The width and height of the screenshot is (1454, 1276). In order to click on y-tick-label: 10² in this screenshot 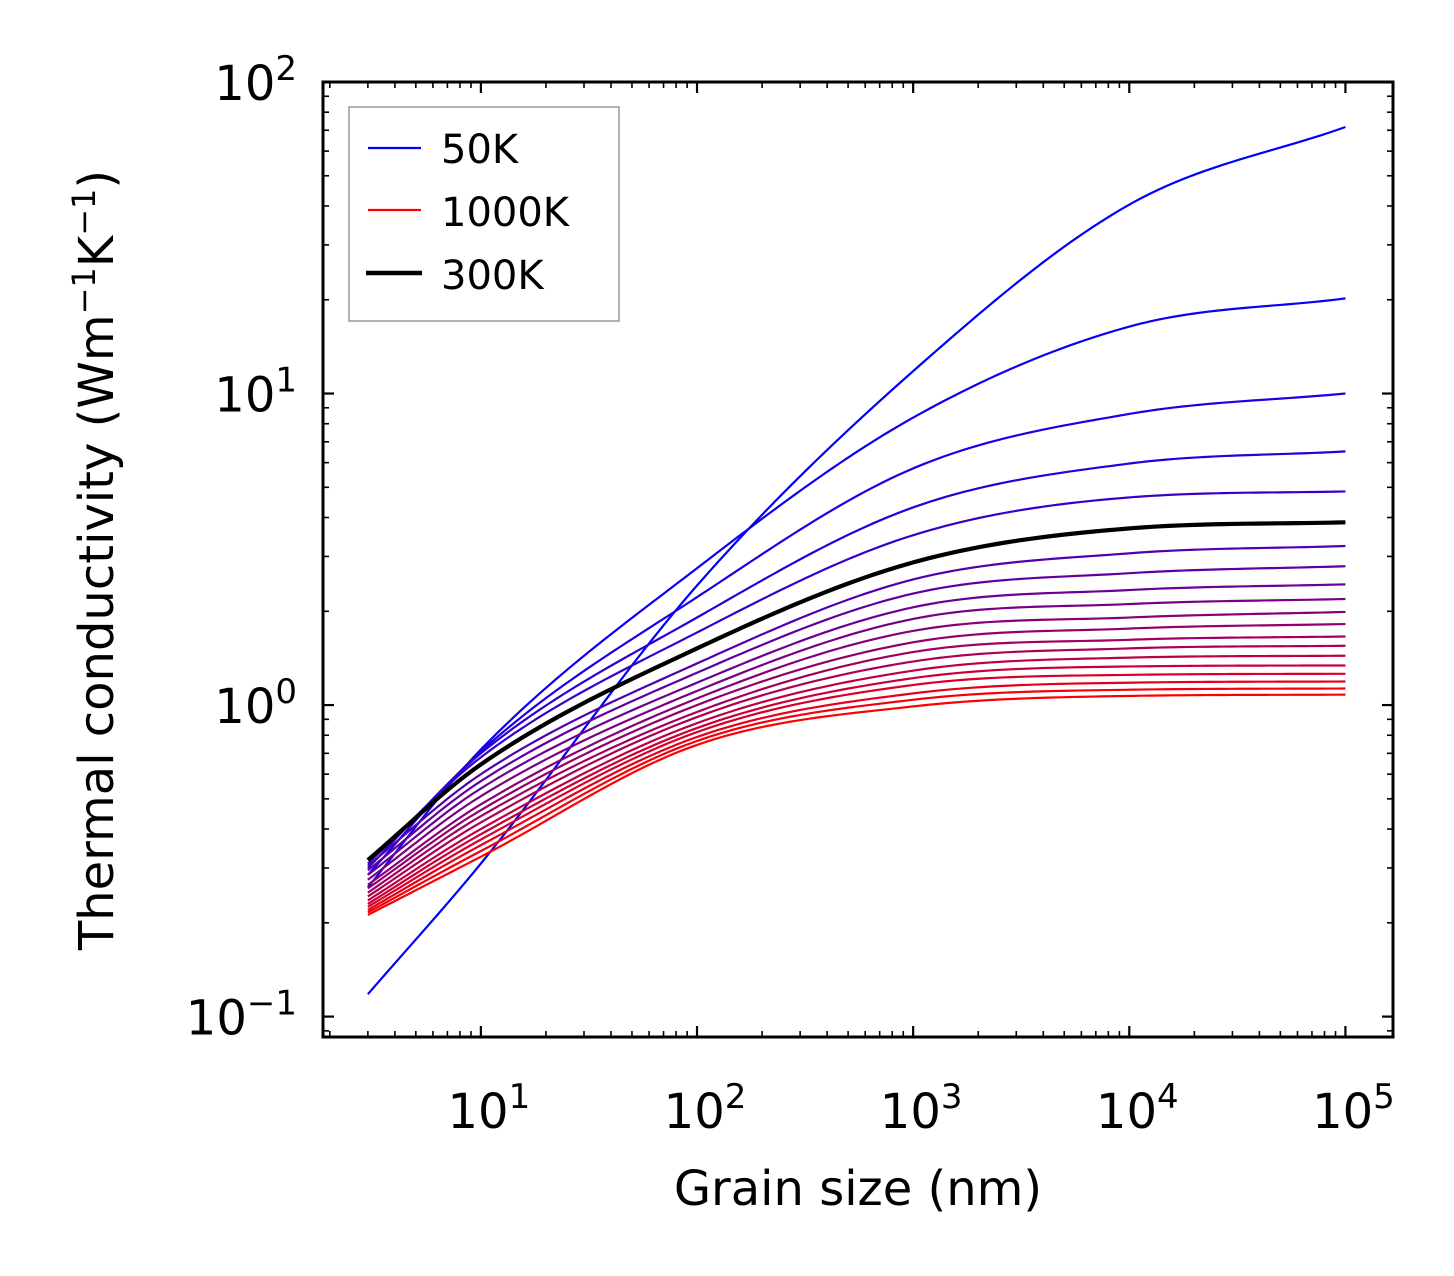, I will do `click(255, 80)`.